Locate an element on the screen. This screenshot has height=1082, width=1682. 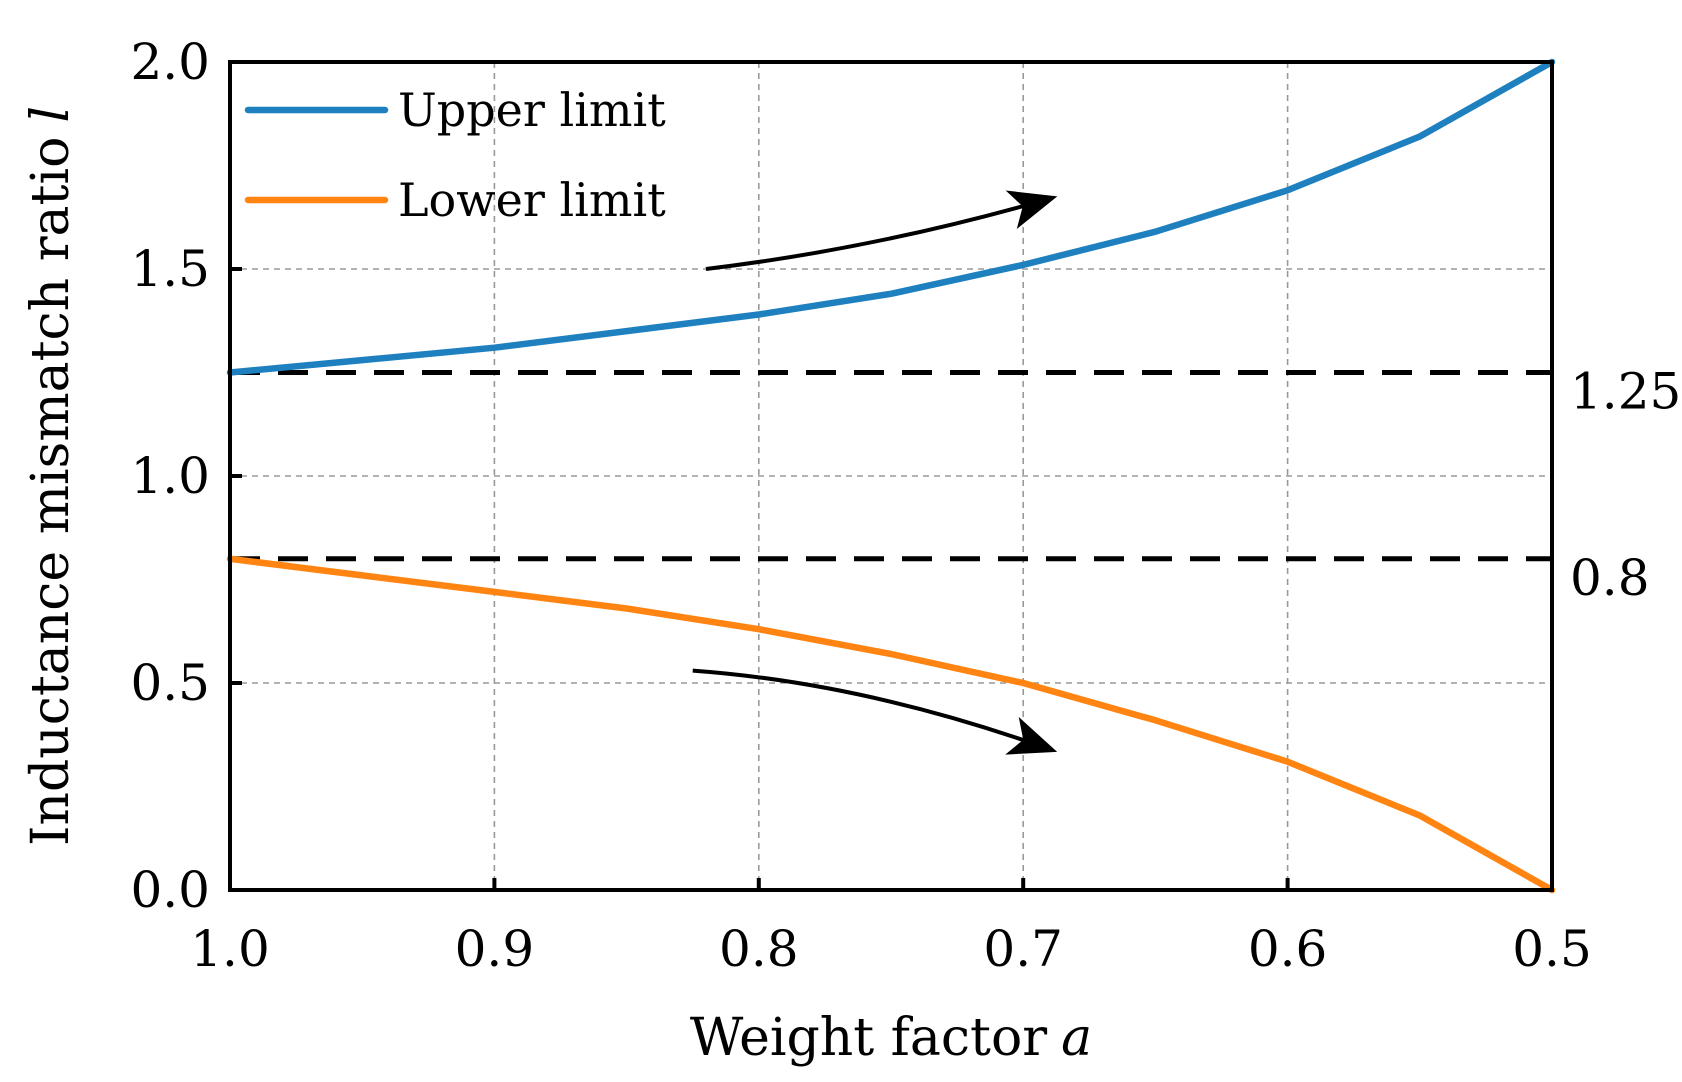
reference-lines is located at coordinates (891, 466).